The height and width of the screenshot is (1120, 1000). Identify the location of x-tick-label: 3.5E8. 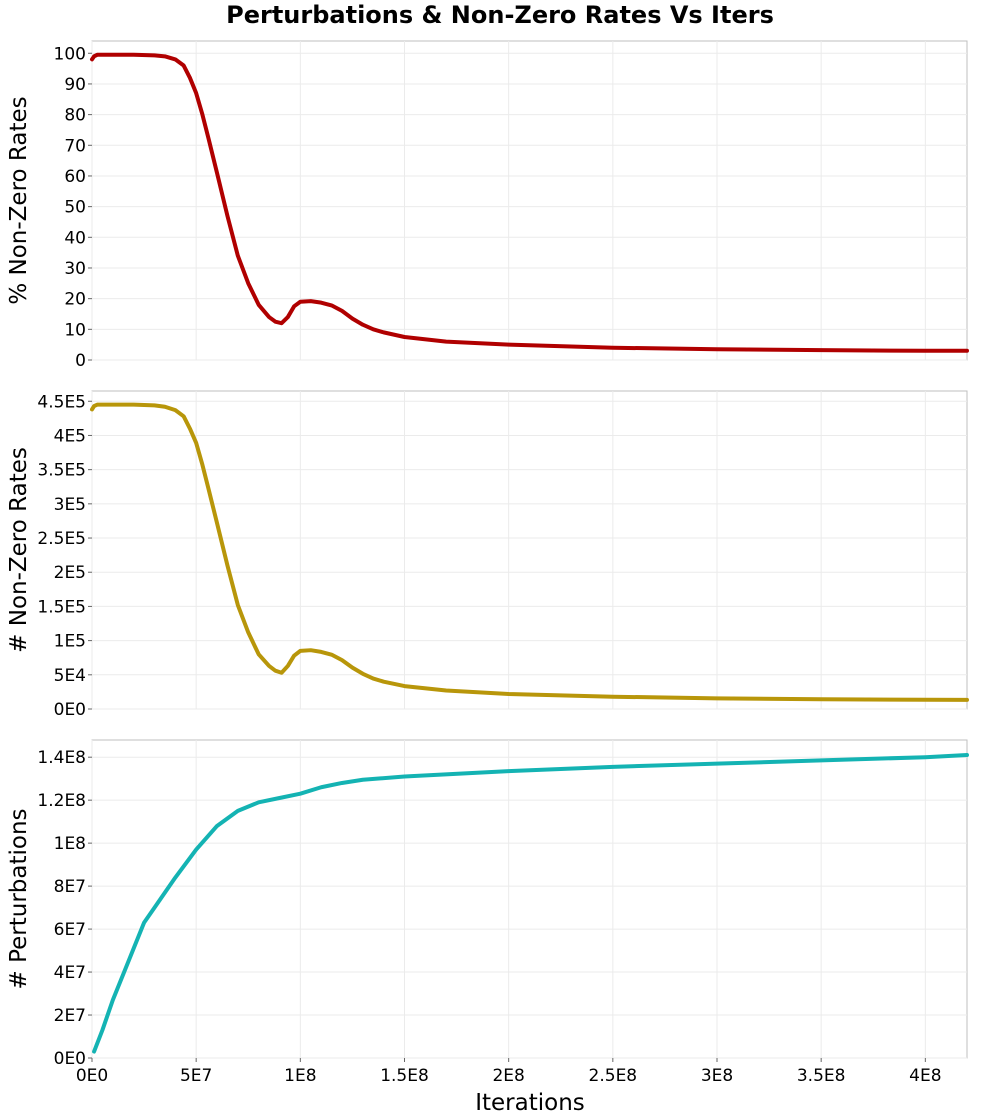
(821, 1076).